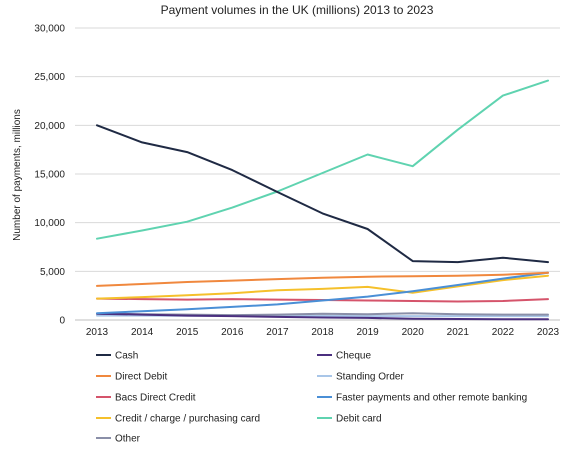  What do you see at coordinates (367, 332) in the screenshot?
I see `x-tick-label: 2019` at bounding box center [367, 332].